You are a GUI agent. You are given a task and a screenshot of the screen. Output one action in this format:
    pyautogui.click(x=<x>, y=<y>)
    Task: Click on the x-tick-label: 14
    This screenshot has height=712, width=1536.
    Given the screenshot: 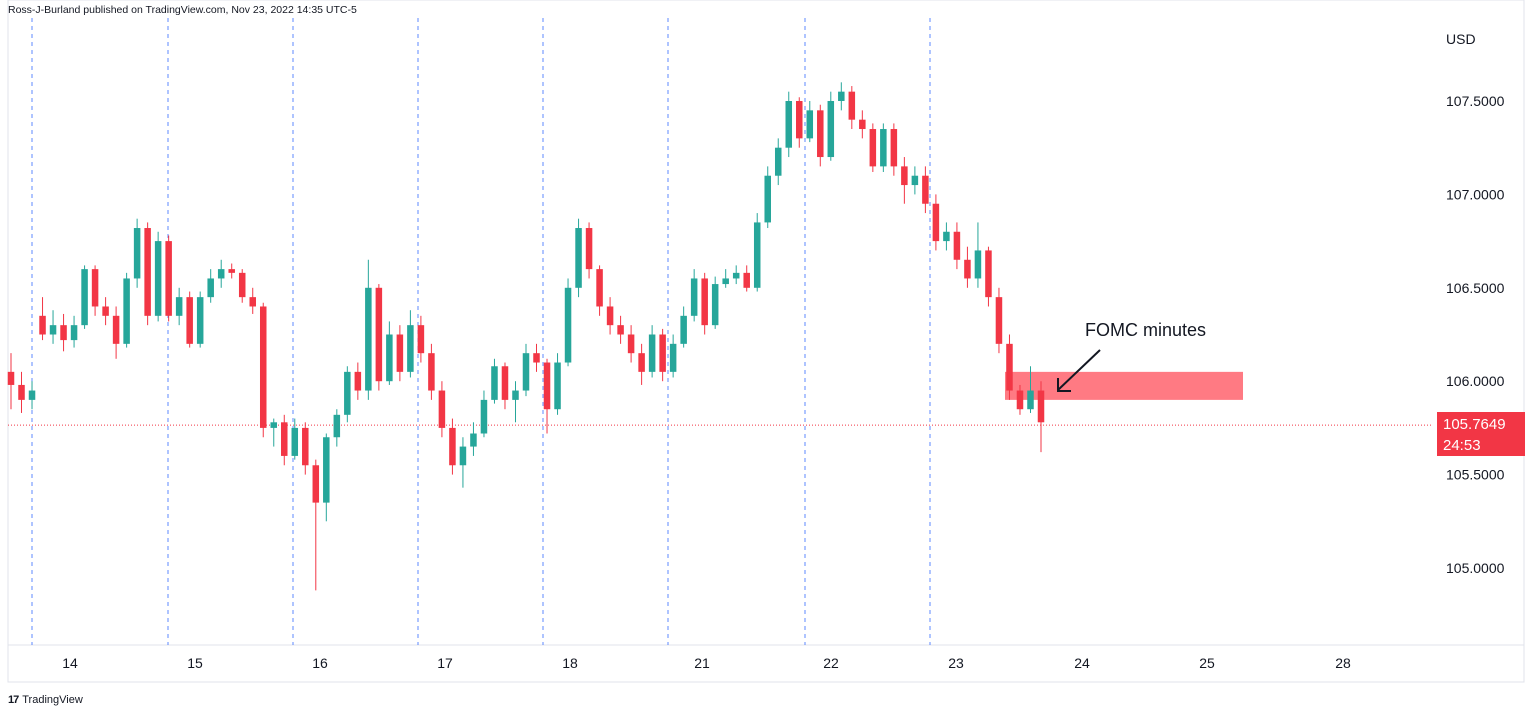 What is the action you would take?
    pyautogui.click(x=70, y=663)
    